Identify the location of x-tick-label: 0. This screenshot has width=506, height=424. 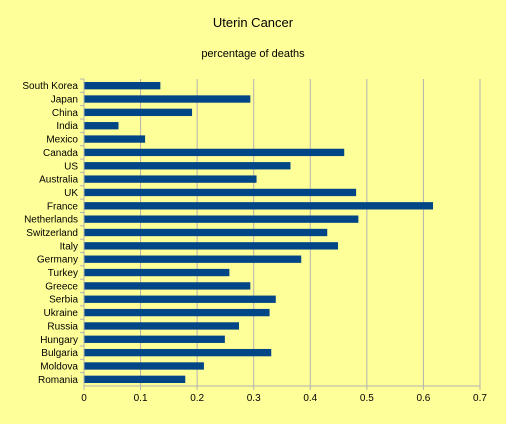
(84, 398).